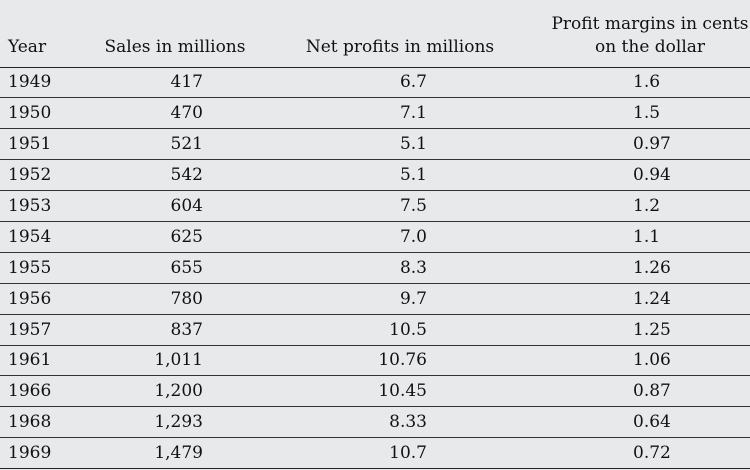 This screenshot has height=470, width=750. I want to click on table-row: 1955 655 8.3 1.26, so click(375, 268).